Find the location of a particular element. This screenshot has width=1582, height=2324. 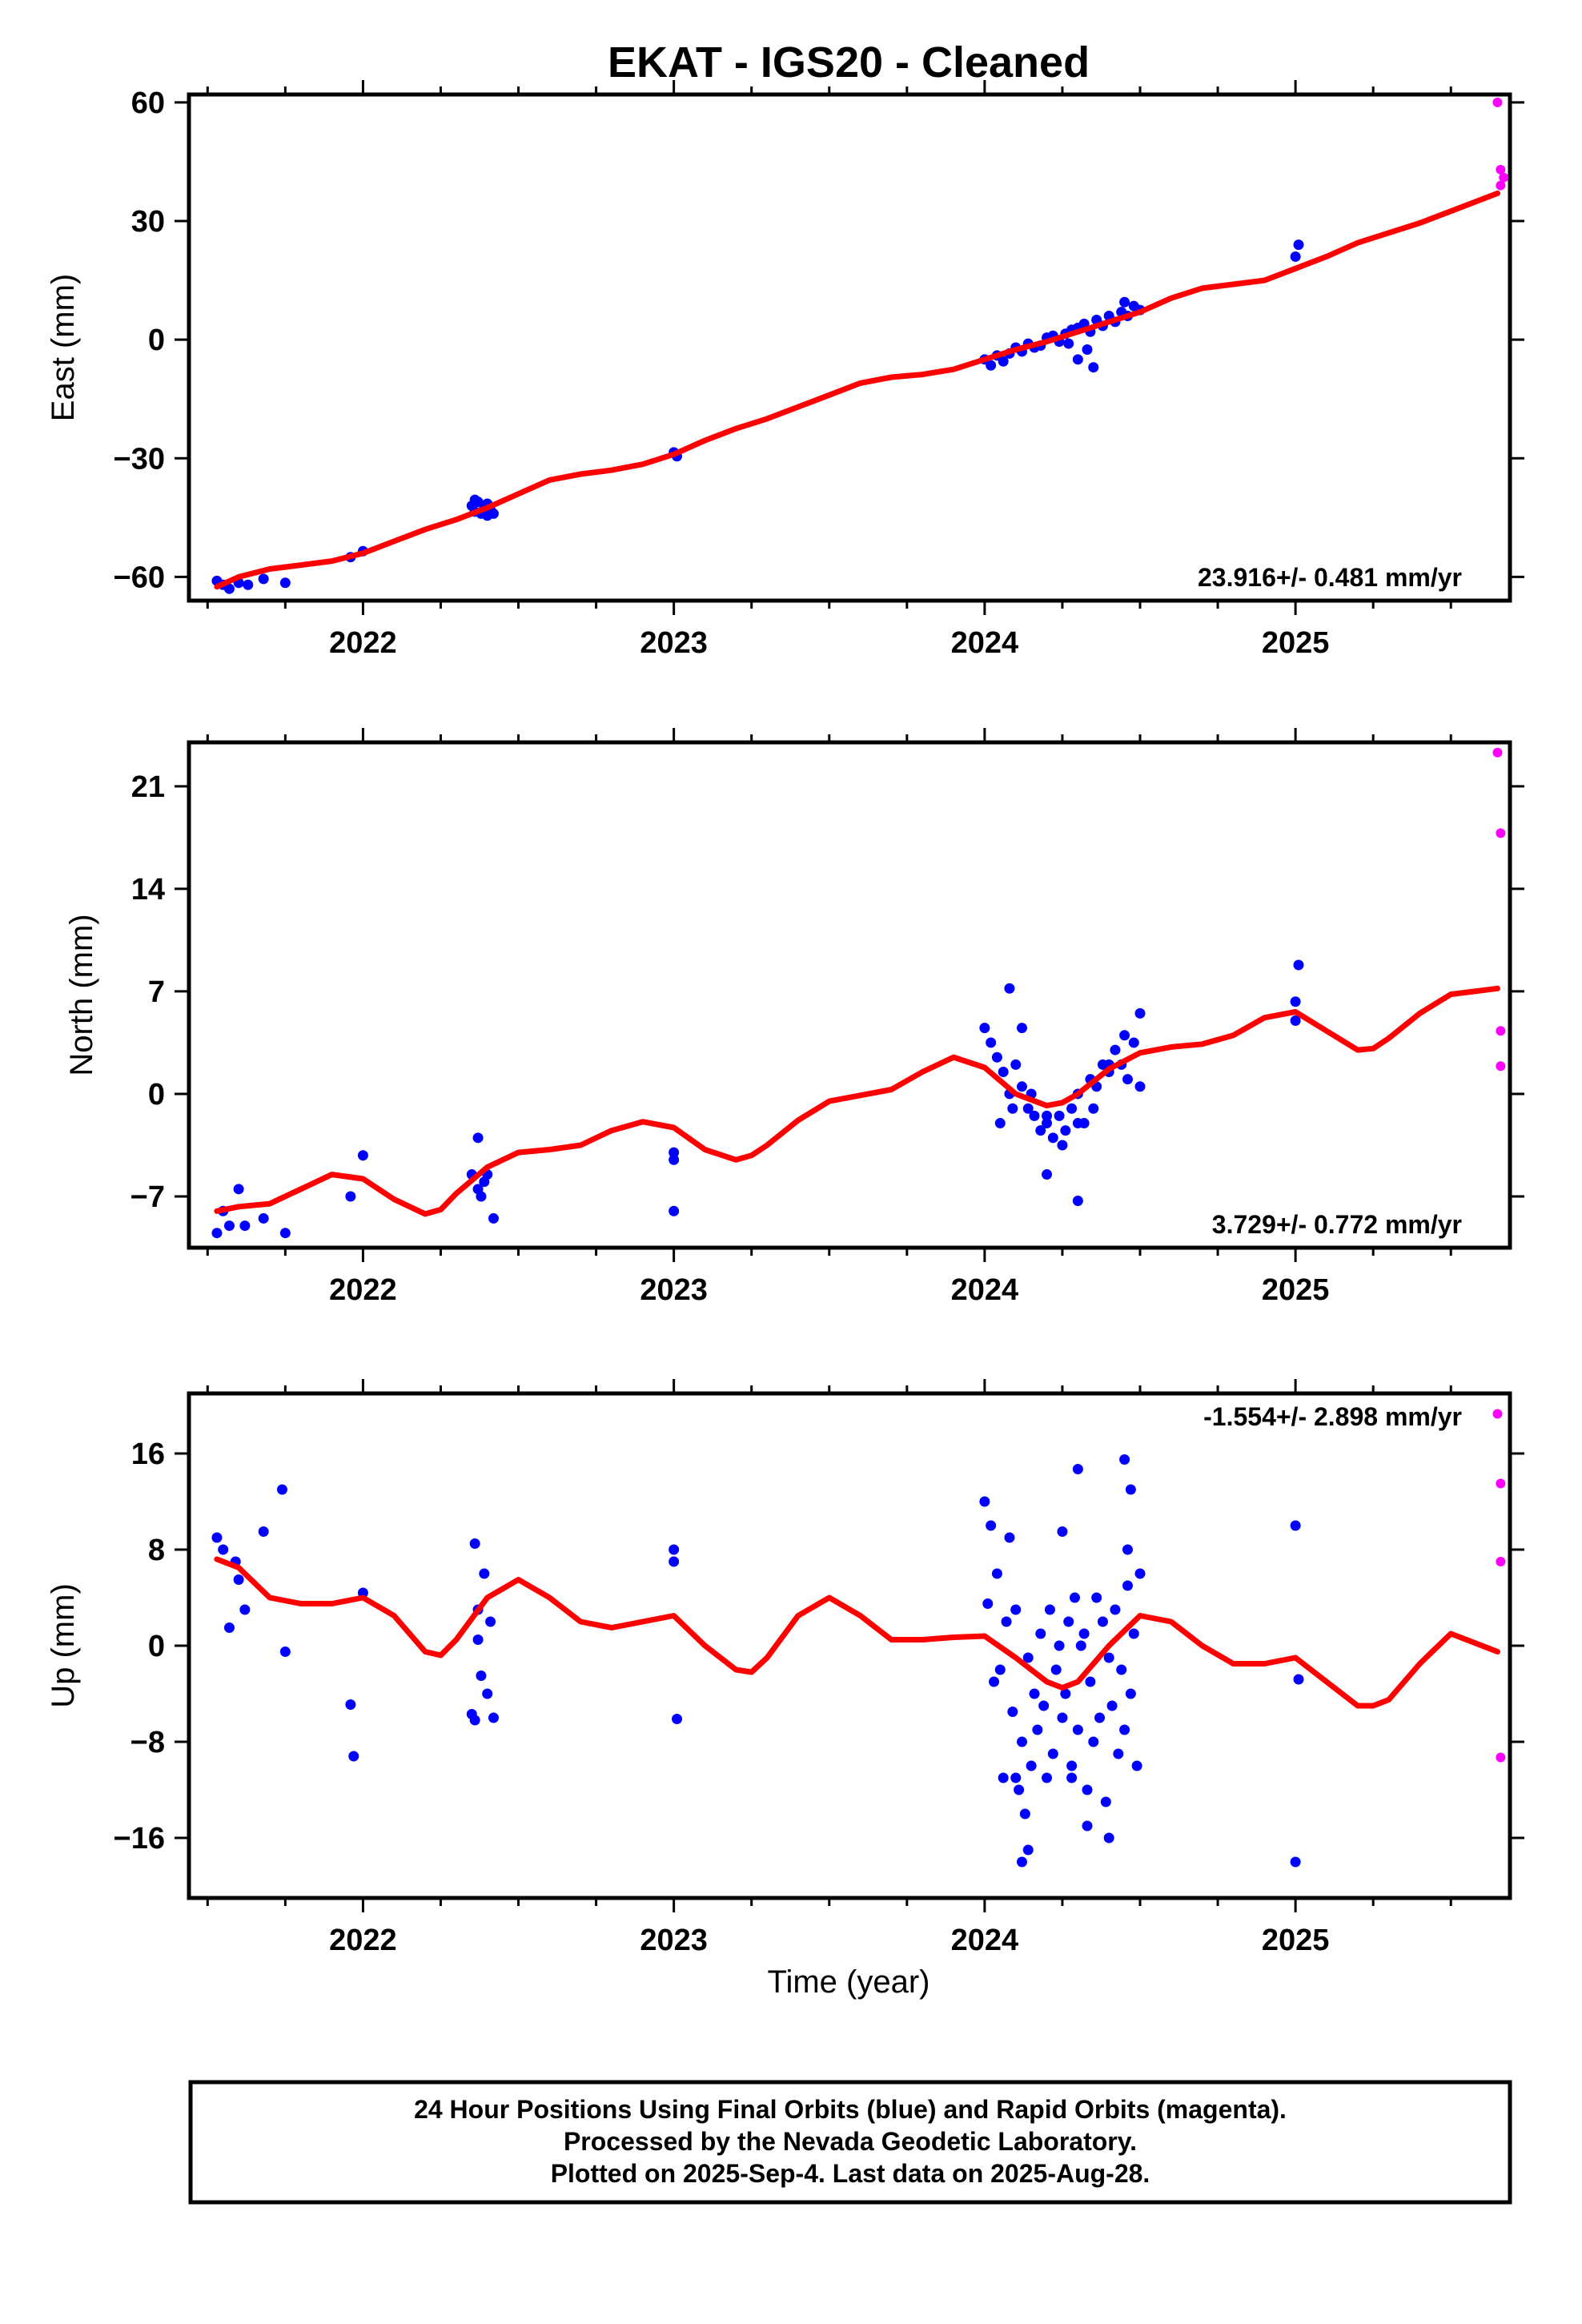

north-y-tick-label: 0 is located at coordinates (156, 1095).